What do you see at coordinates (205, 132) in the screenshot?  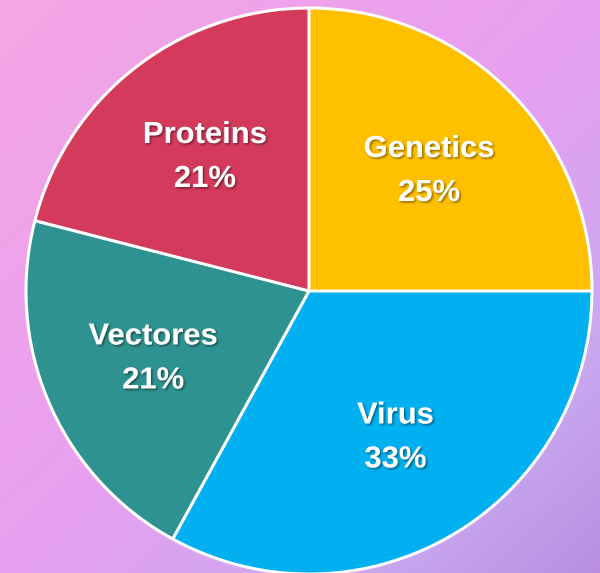 I see `slice-label: Proteins` at bounding box center [205, 132].